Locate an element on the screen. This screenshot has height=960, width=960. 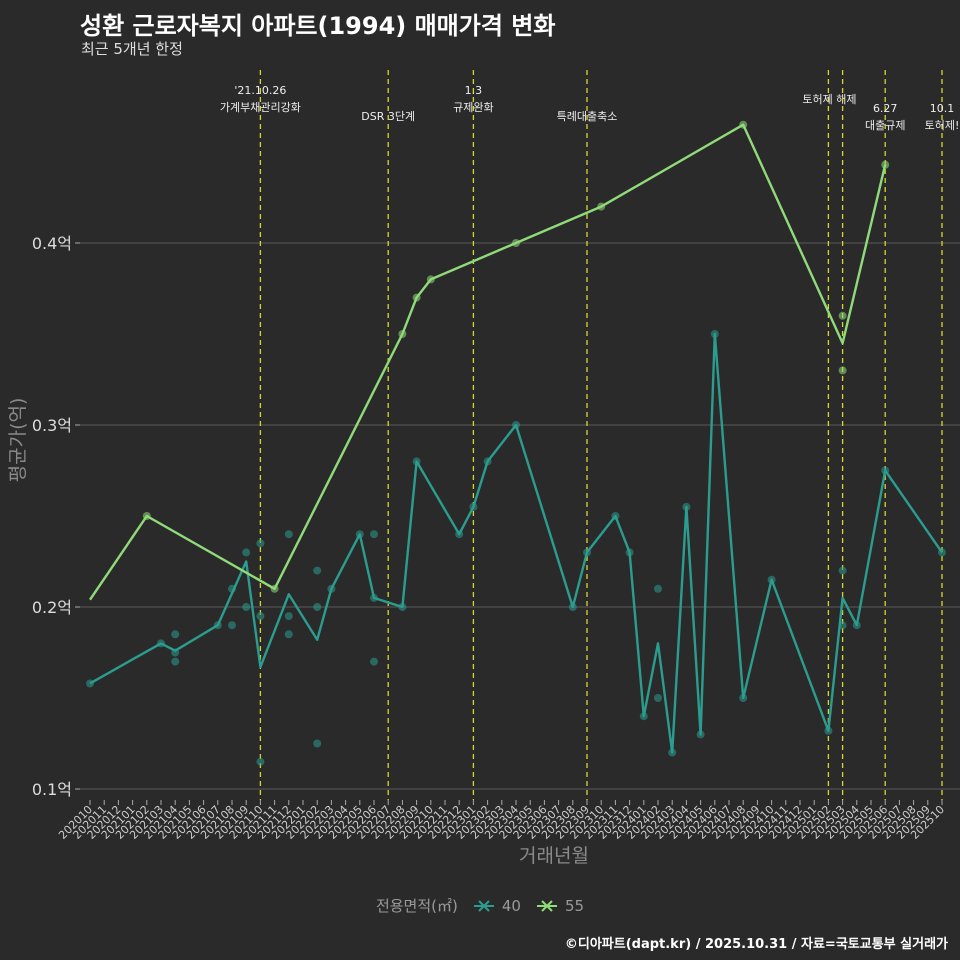
y-tick-label: 0.3억 is located at coordinates (52, 425).